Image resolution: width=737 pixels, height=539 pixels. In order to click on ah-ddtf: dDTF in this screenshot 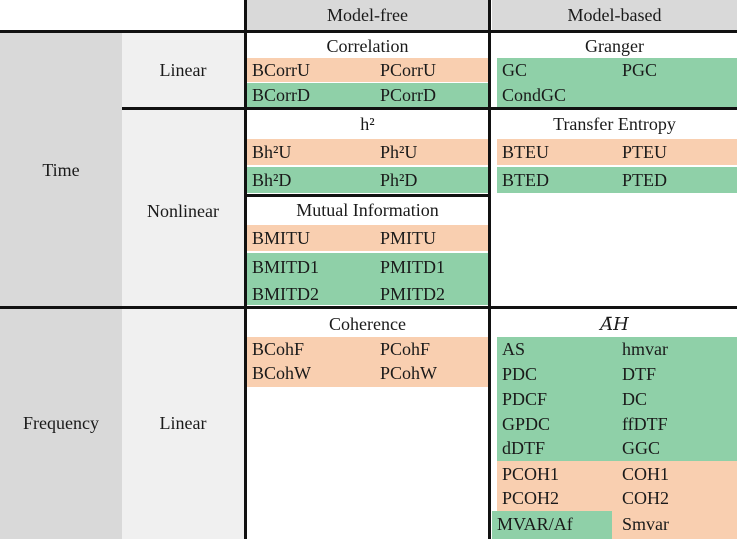, I will do `click(524, 448)`.